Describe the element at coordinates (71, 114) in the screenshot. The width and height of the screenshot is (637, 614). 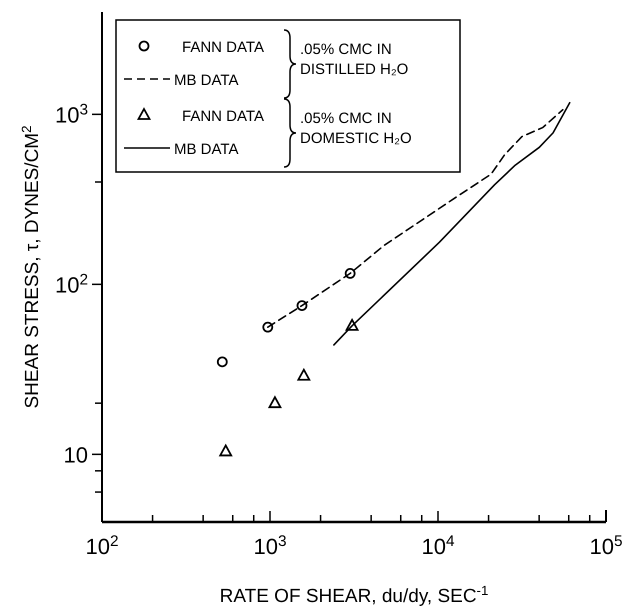
I see `y-tick-label: 10$^{3}$` at that location.